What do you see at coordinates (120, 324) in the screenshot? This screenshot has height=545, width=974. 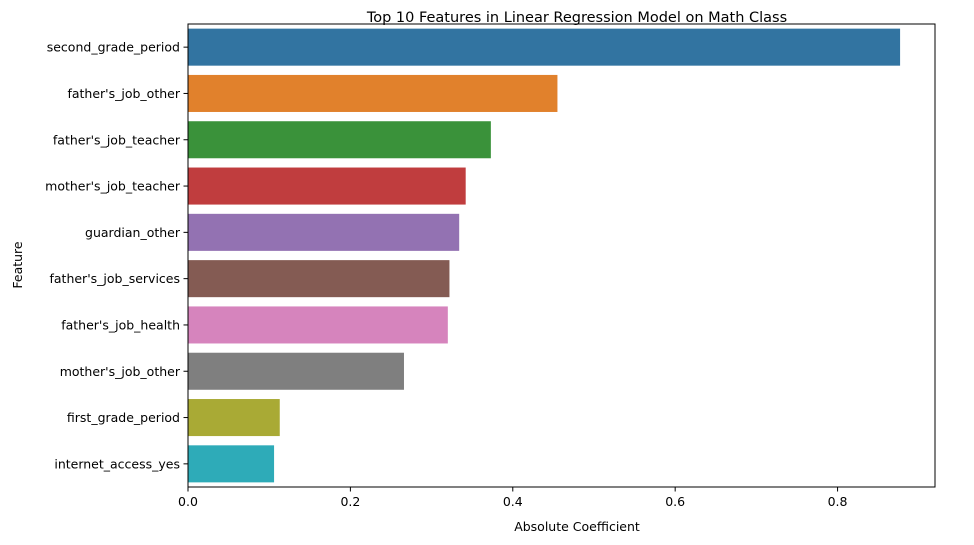 I see `y-tick-label: father's_job_health` at bounding box center [120, 324].